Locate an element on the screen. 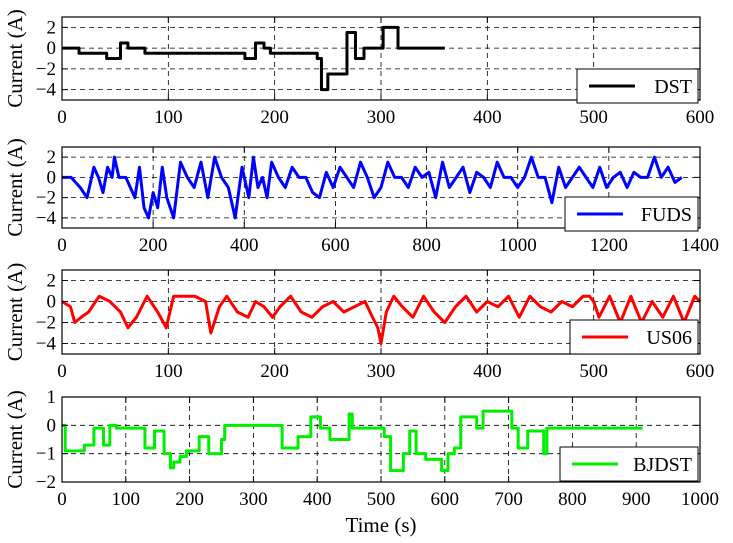 The image size is (733, 543). x-axis-label: Time (s) is located at coordinates (381, 525).